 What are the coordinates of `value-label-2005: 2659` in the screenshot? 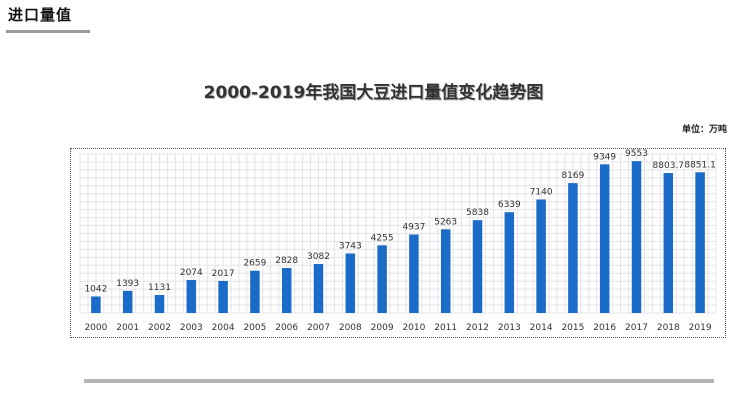 It's located at (254, 264).